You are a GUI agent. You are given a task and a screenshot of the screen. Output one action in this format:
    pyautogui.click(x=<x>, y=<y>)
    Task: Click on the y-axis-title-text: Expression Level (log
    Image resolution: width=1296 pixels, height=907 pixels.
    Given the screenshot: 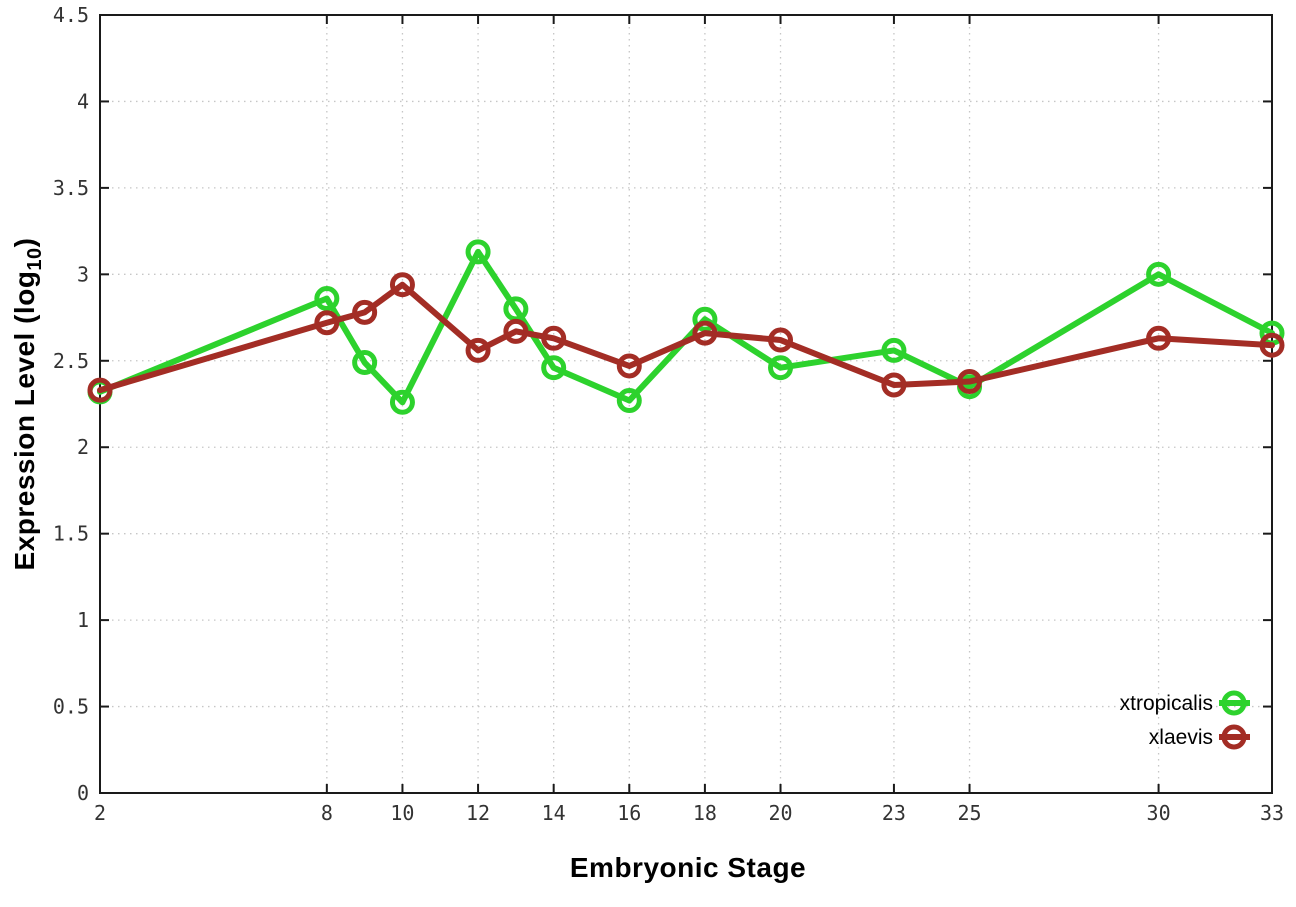 What is the action you would take?
    pyautogui.click(x=25, y=420)
    